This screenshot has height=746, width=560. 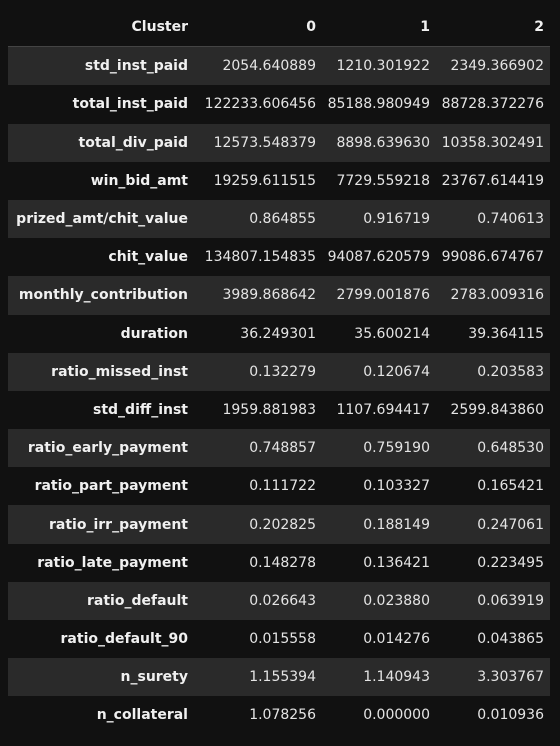 I want to click on cell-value: 2054.640889, so click(x=269, y=66).